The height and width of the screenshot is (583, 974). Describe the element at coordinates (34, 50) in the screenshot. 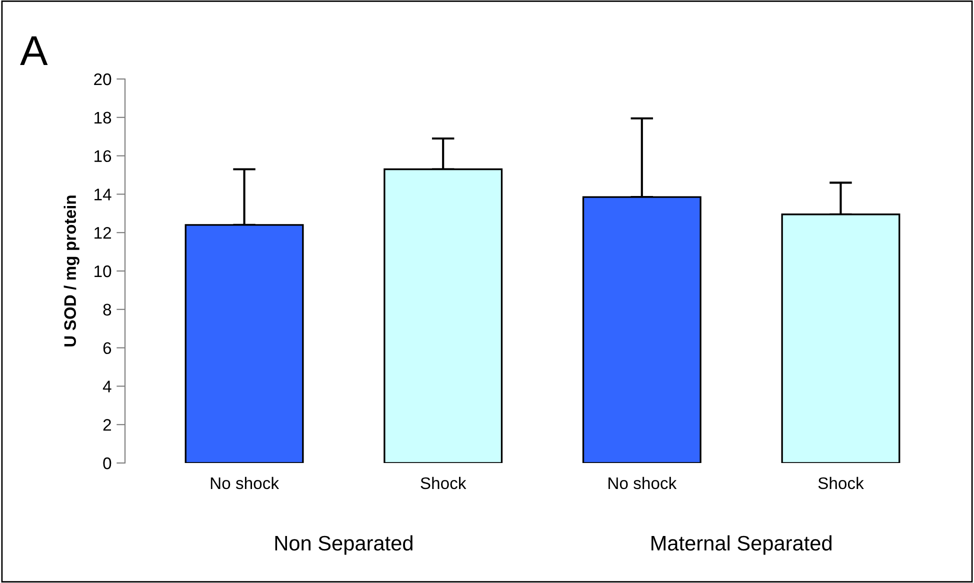

I see `chart-title: A` at that location.